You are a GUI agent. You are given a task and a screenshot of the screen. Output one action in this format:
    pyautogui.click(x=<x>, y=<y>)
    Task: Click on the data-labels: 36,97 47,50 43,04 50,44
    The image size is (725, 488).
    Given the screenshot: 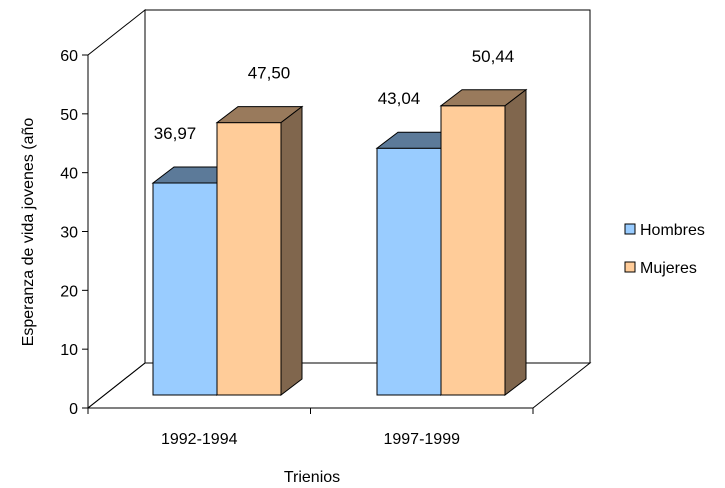 What is the action you would take?
    pyautogui.click(x=334, y=95)
    